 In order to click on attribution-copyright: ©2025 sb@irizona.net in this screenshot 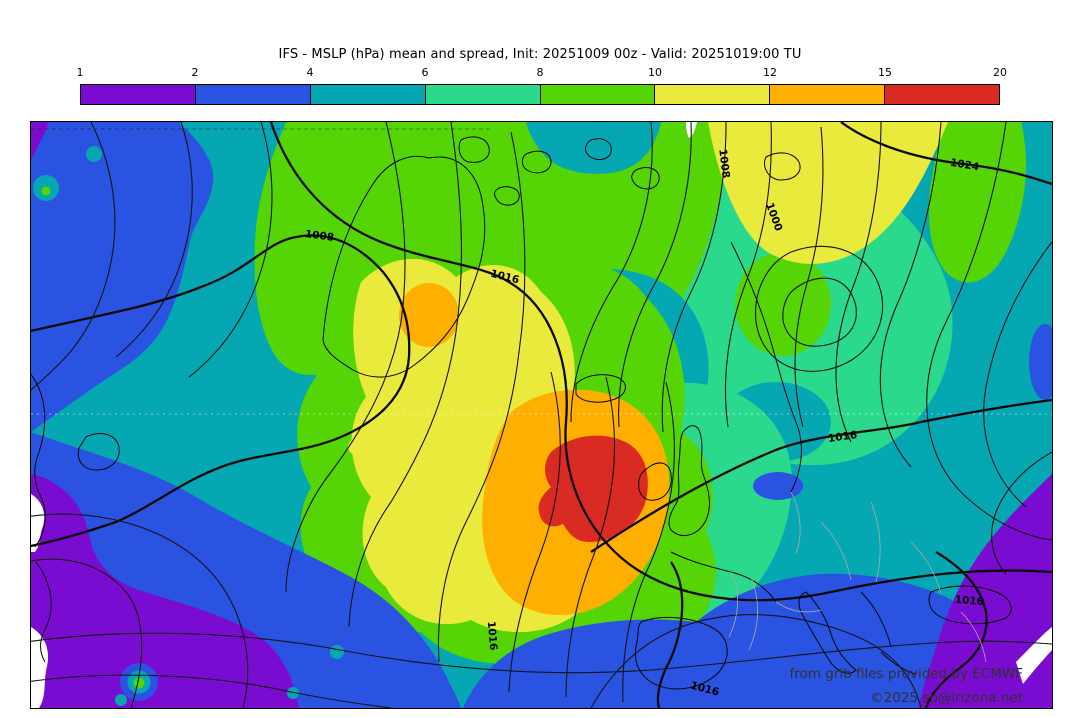, I will do `click(946, 698)`.